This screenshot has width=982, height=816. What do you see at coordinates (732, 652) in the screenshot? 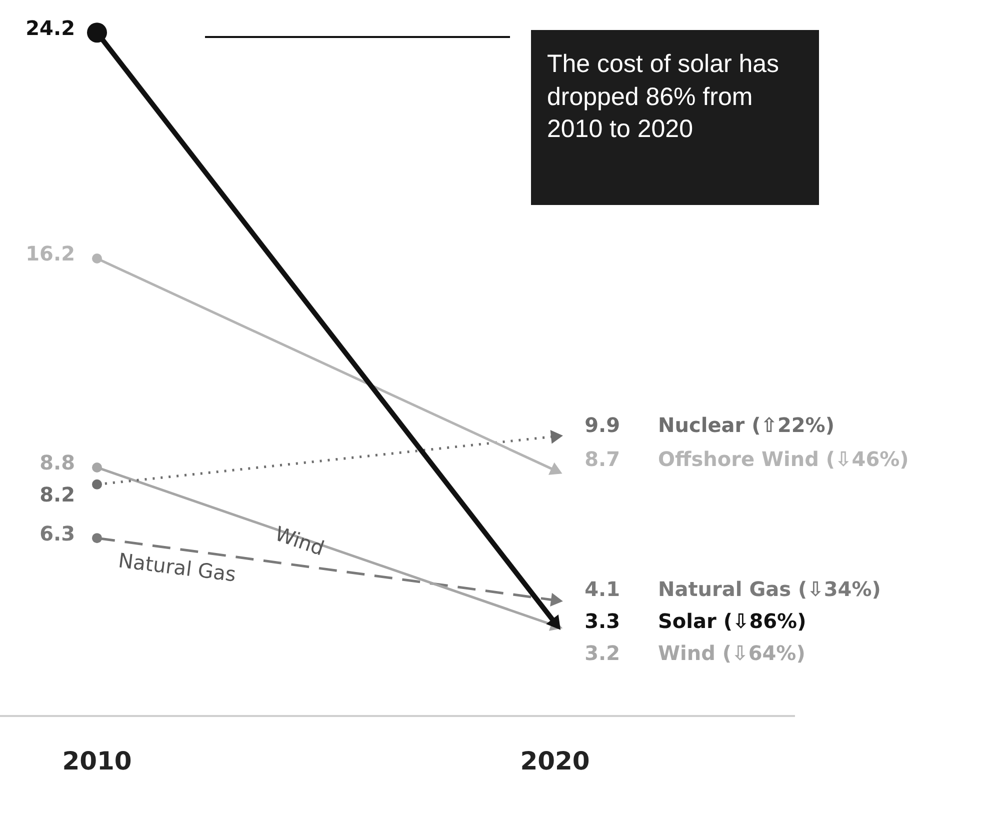
I see `text: Wind (⇩64%)` at bounding box center [732, 652].